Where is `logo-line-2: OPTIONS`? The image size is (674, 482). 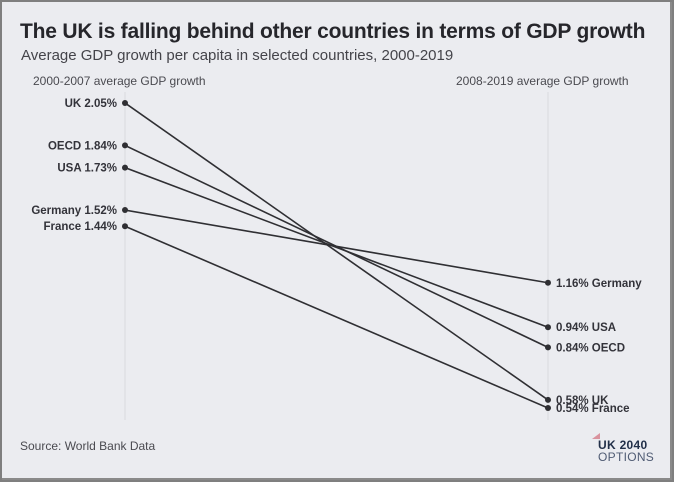 logo-line-2: OPTIONS is located at coordinates (626, 457).